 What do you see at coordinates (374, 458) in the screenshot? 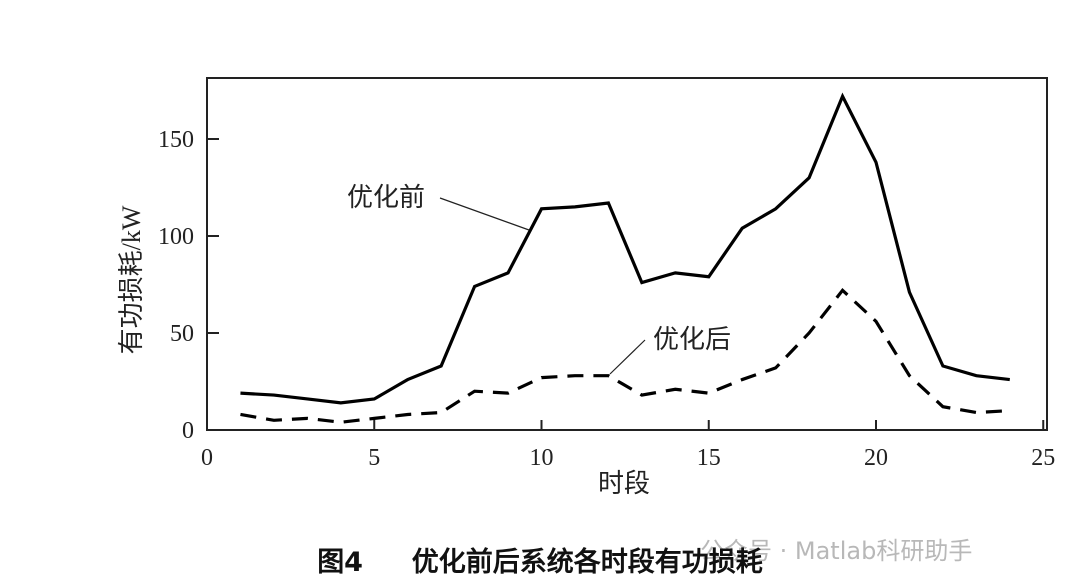
I see `x-tick-label: 5` at bounding box center [374, 458].